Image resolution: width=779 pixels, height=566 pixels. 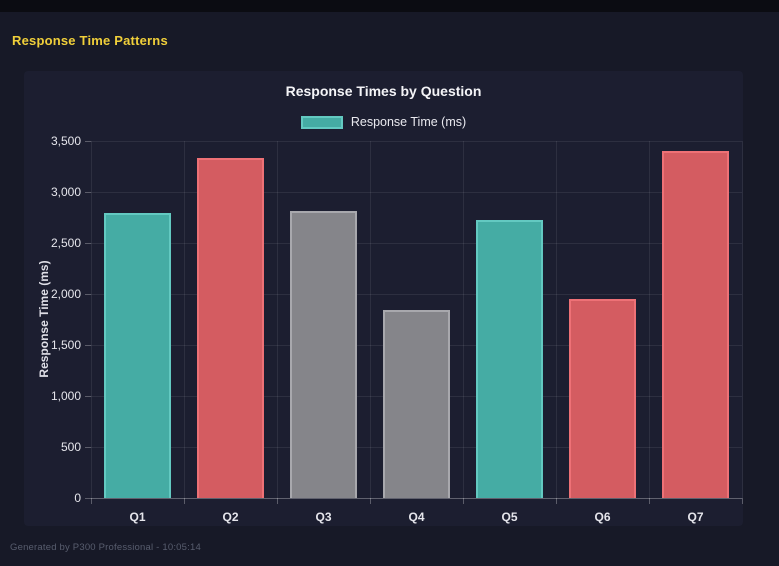 I want to click on y-tick-label: 1,500, so click(x=65, y=345).